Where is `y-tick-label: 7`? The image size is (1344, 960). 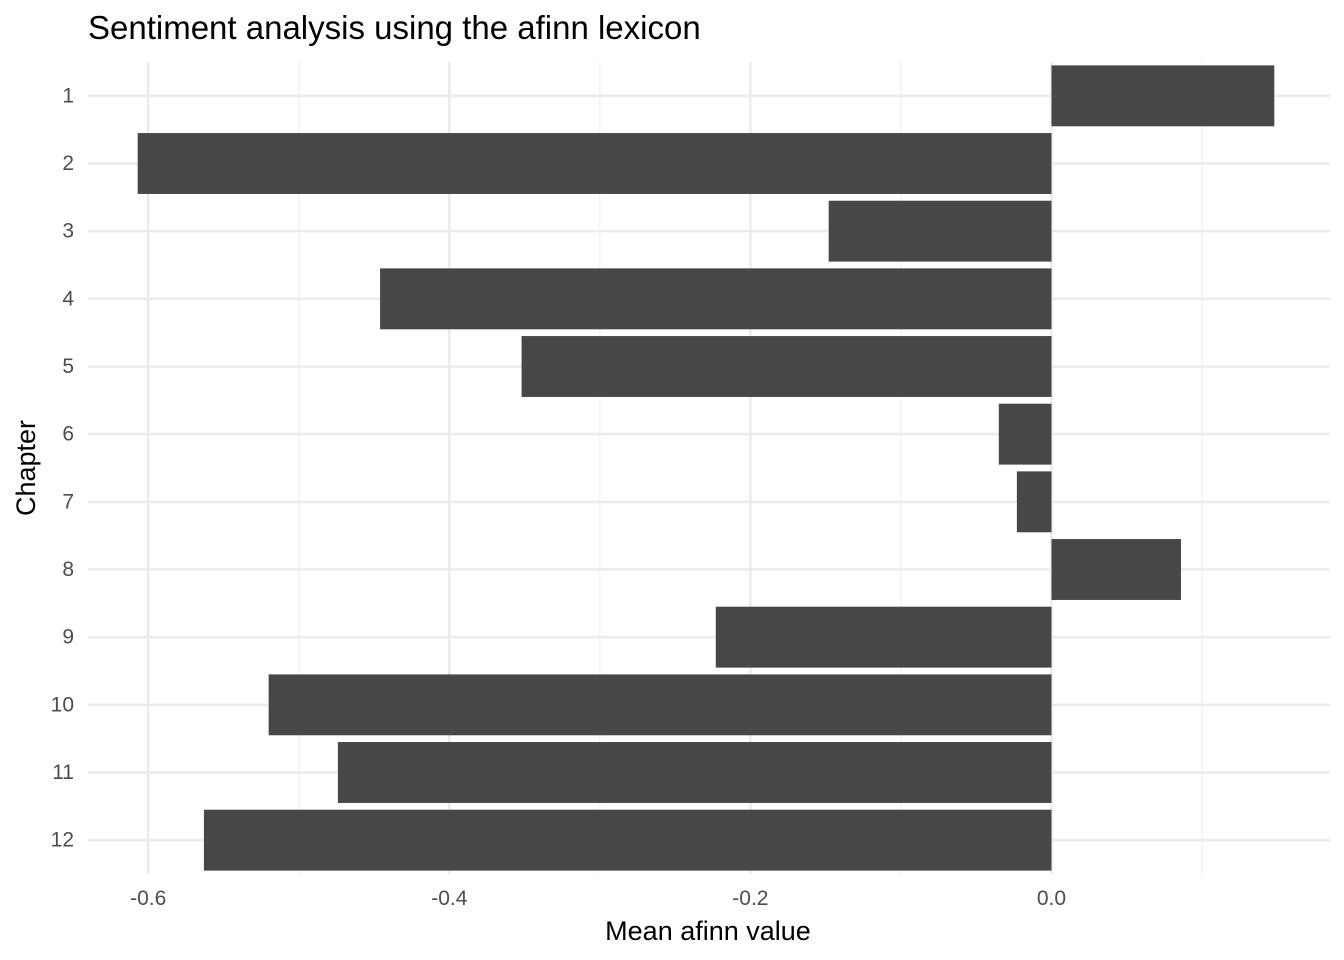 y-tick-label: 7 is located at coordinates (68, 501).